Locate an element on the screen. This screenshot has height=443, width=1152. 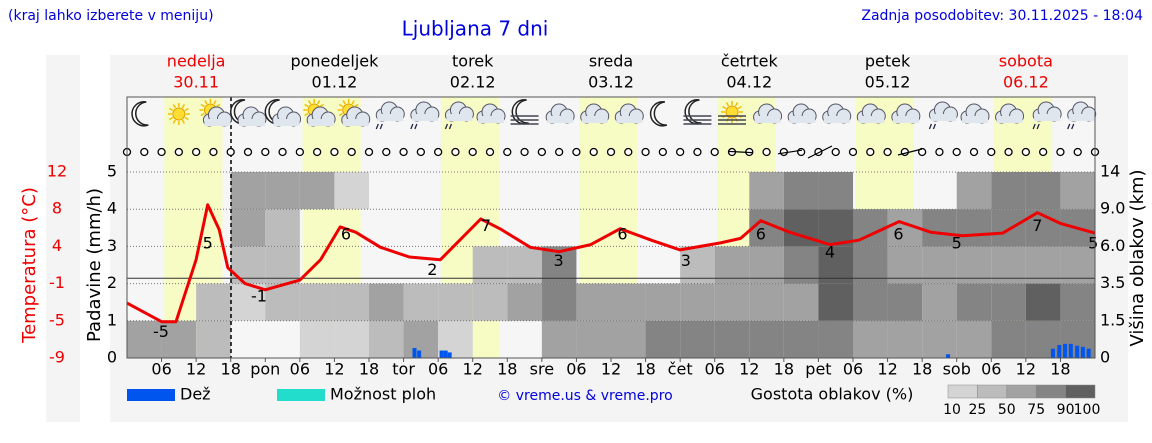
temperature-extreme-label: 2 is located at coordinates (432, 269).